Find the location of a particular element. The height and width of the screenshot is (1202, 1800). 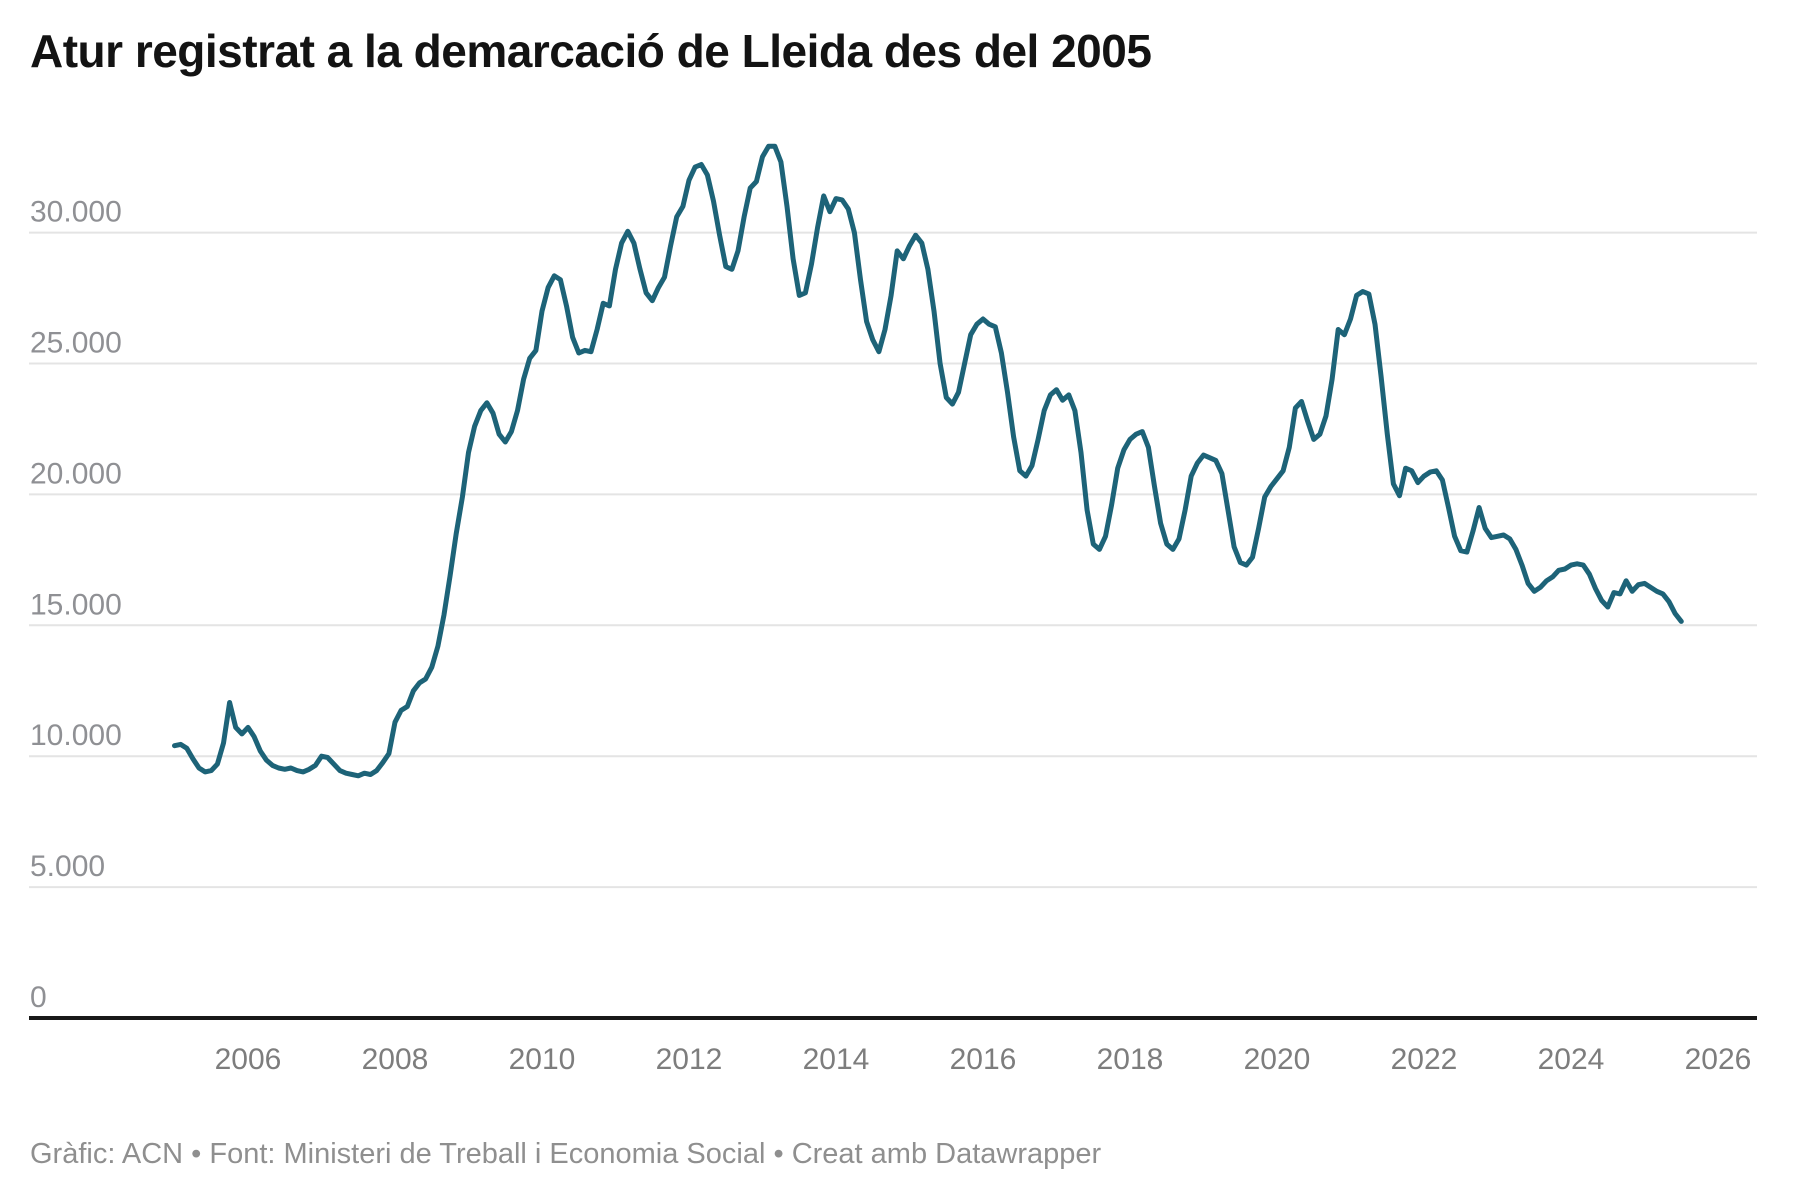

x-tick-label: 2010 is located at coordinates (542, 1059).